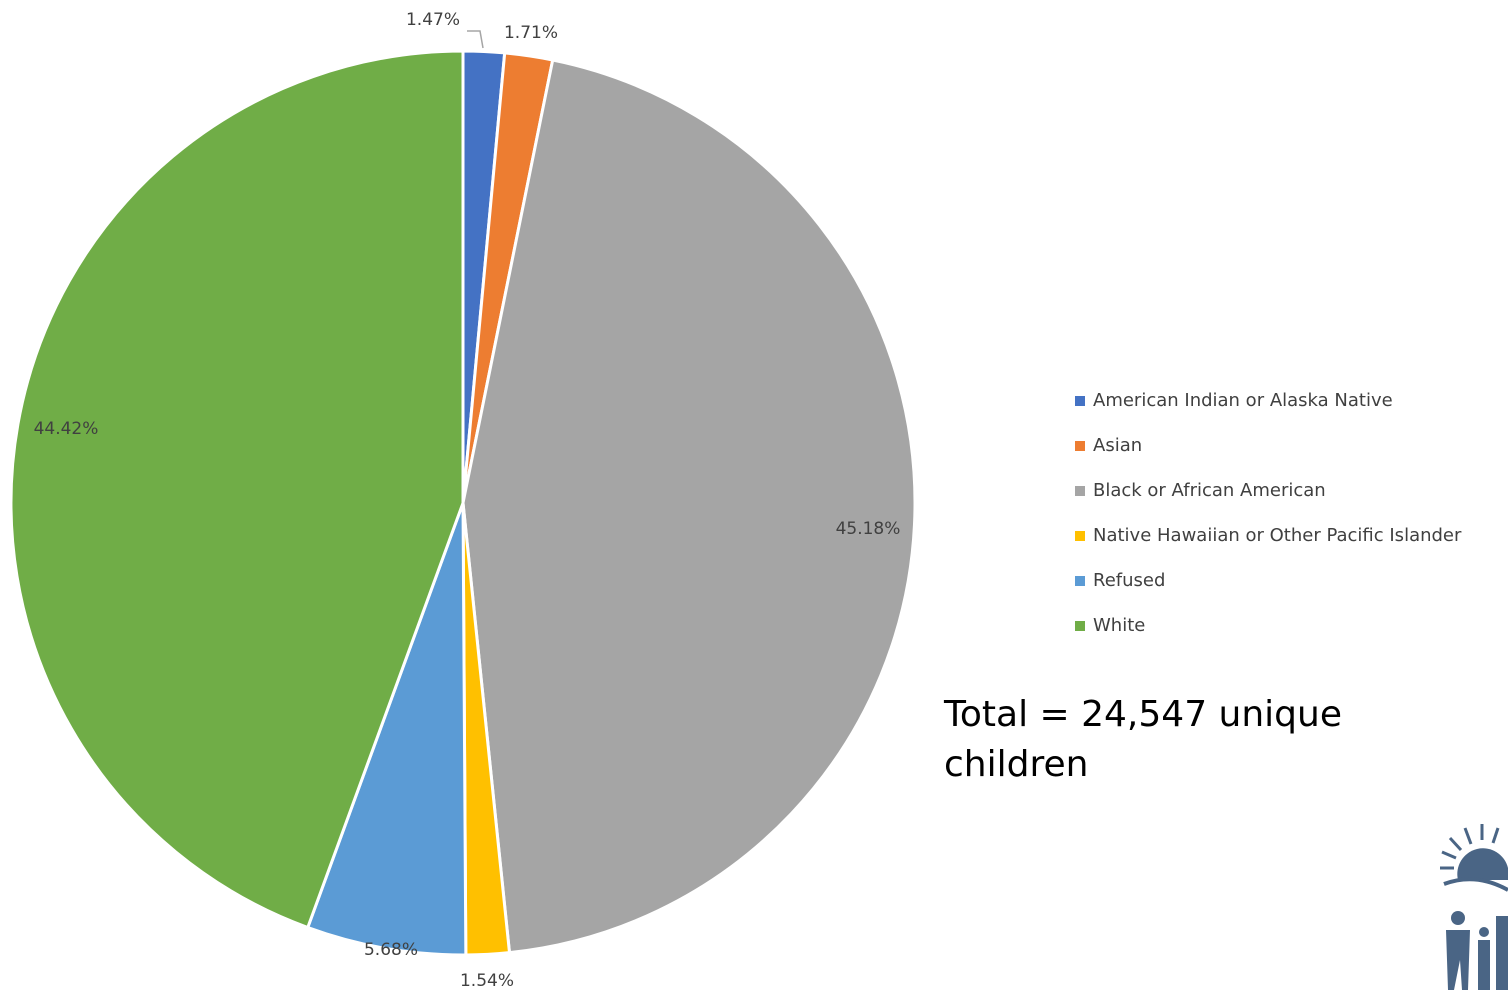 Image resolution: width=1508 pixels, height=991 pixels. What do you see at coordinates (868, 529) in the screenshot?
I see `data-label: 45.18%` at bounding box center [868, 529].